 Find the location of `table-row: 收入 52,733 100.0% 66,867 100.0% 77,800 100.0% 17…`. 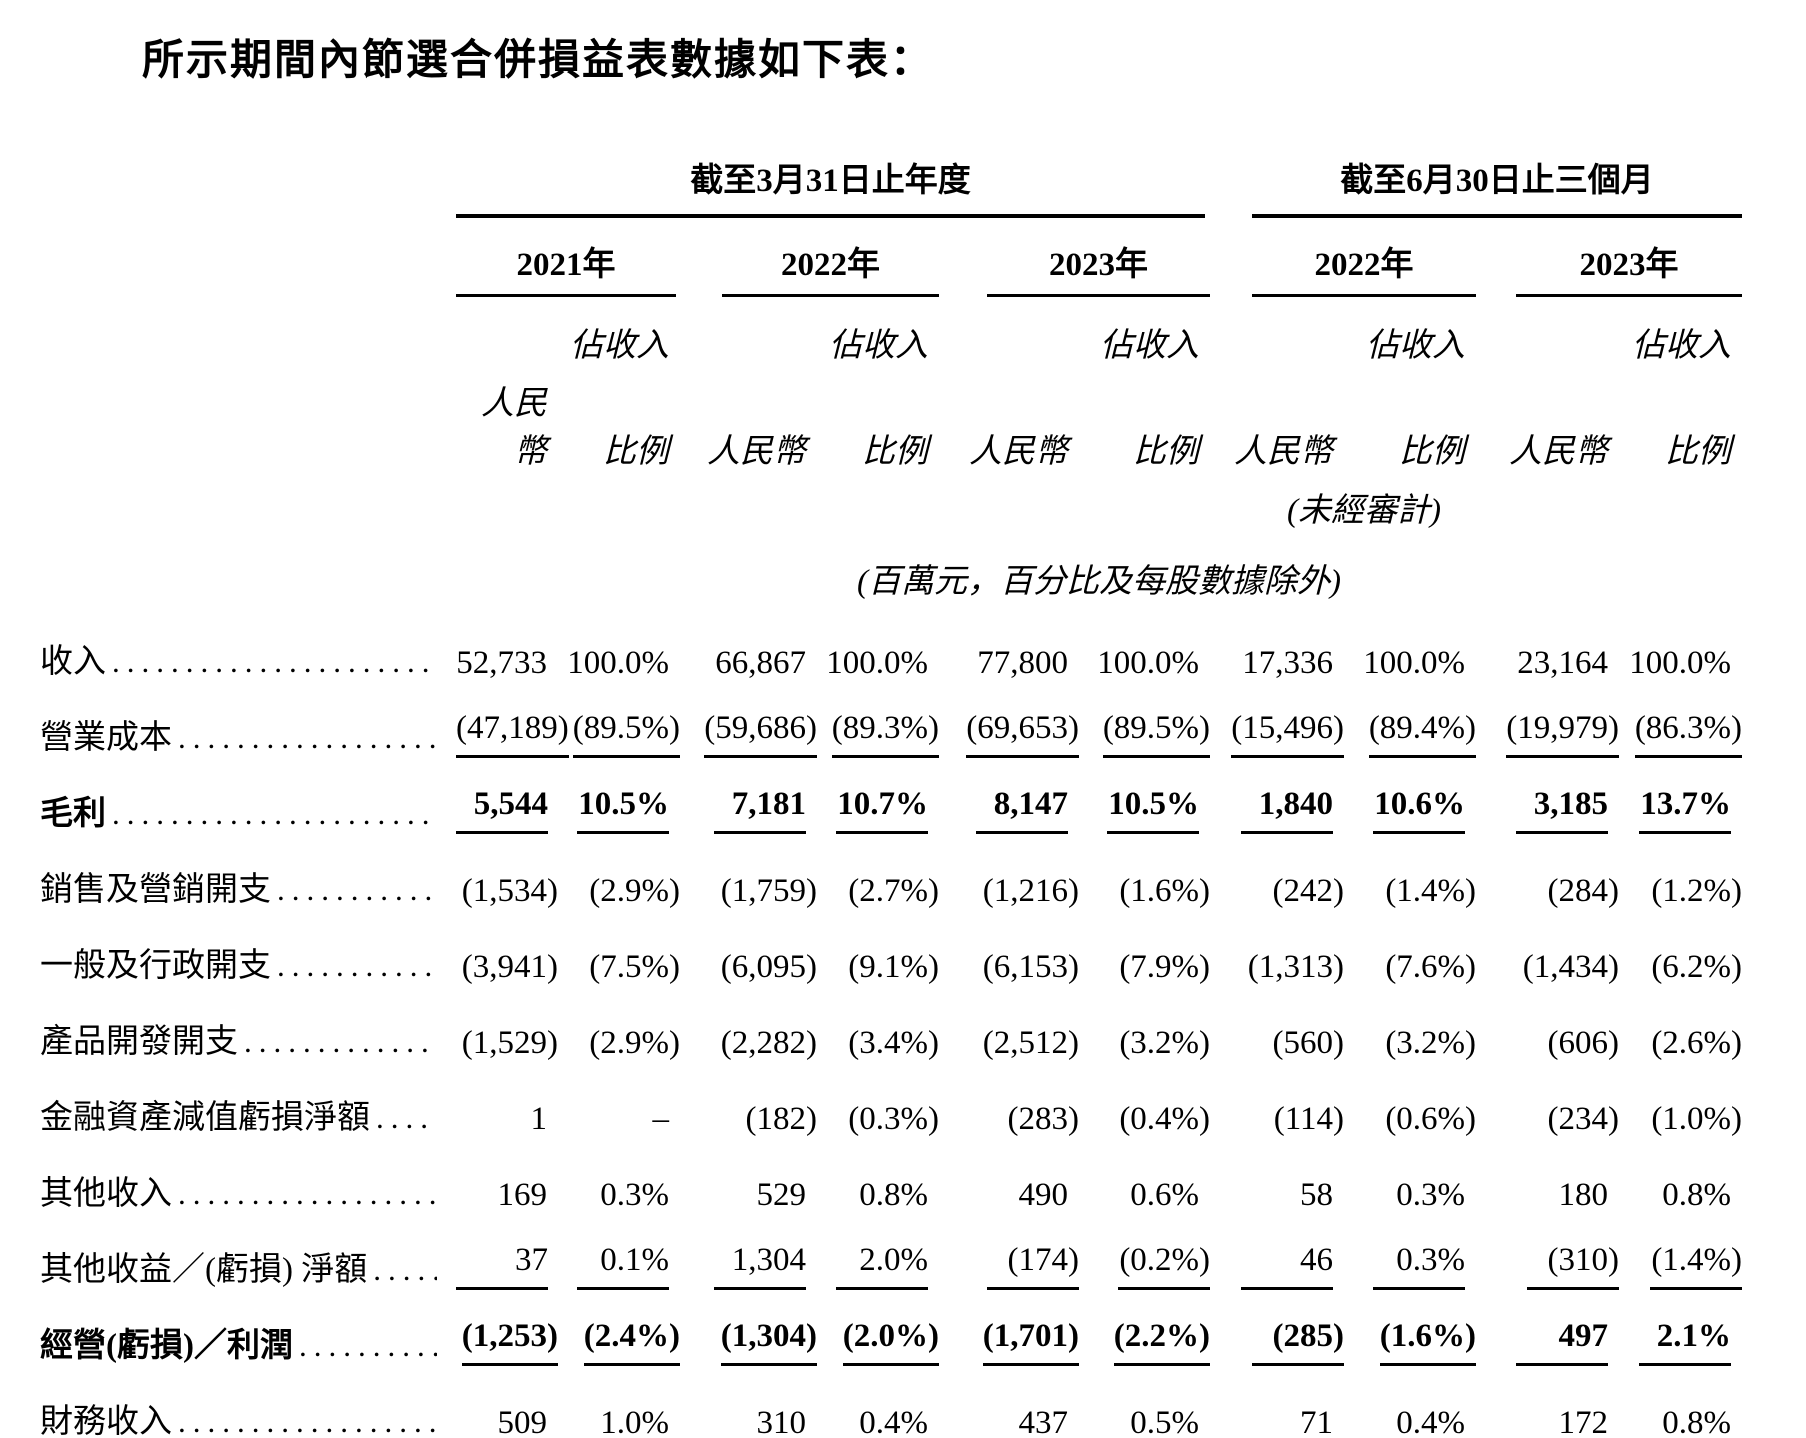

table-row: 收入 52,733 100.0% 66,867 100.0% 77,800 100.0% 17… is located at coordinates (891, 644).